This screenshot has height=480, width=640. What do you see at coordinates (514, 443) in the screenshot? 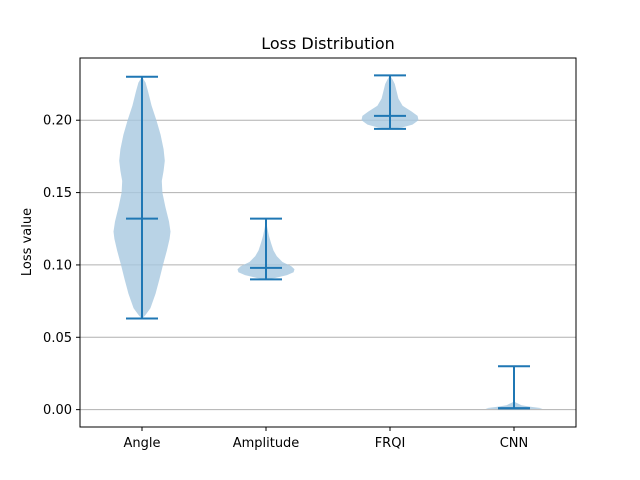
I see `x-tick-label: CNN` at bounding box center [514, 443].